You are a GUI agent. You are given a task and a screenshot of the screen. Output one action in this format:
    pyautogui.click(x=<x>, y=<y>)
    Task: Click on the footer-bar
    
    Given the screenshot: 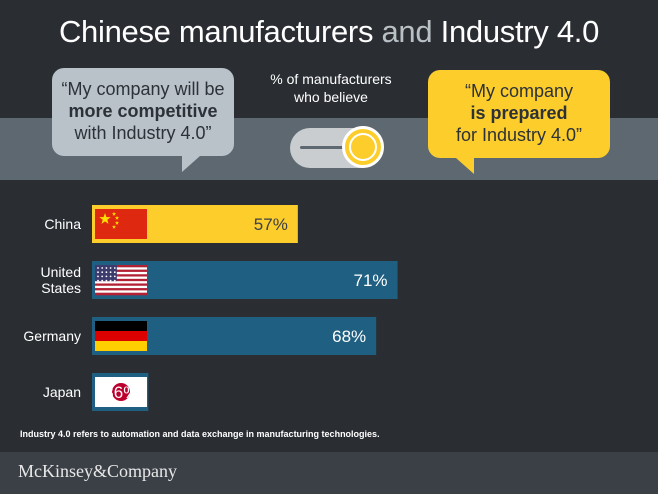 What is the action you would take?
    pyautogui.click(x=329, y=473)
    